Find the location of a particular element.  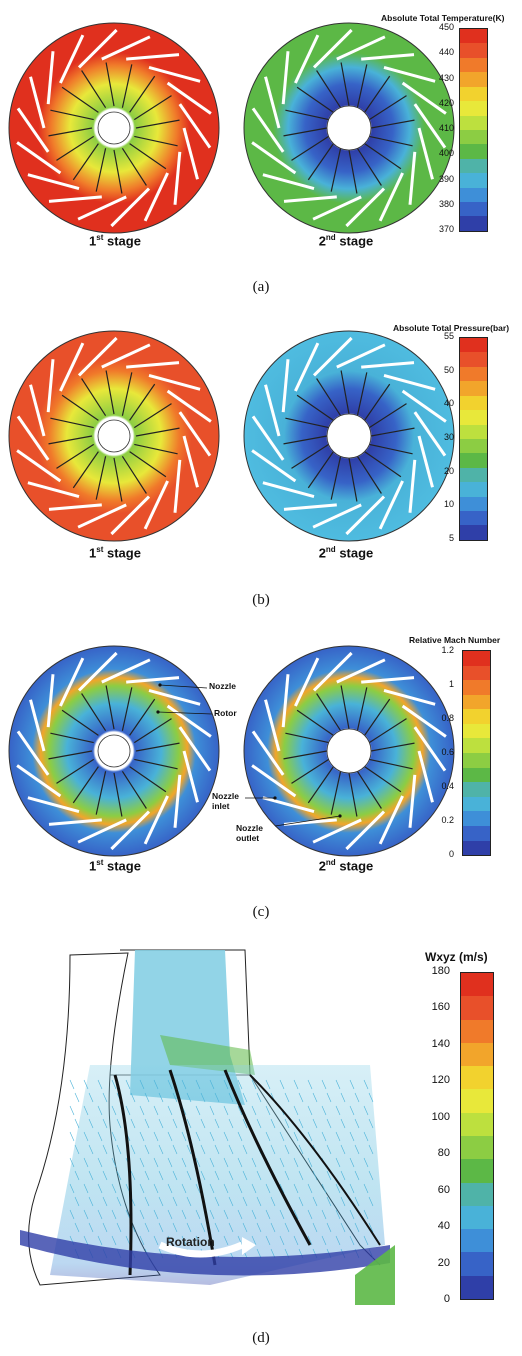

colorbar-tick-label: 5 is located at coordinates (451, 538).